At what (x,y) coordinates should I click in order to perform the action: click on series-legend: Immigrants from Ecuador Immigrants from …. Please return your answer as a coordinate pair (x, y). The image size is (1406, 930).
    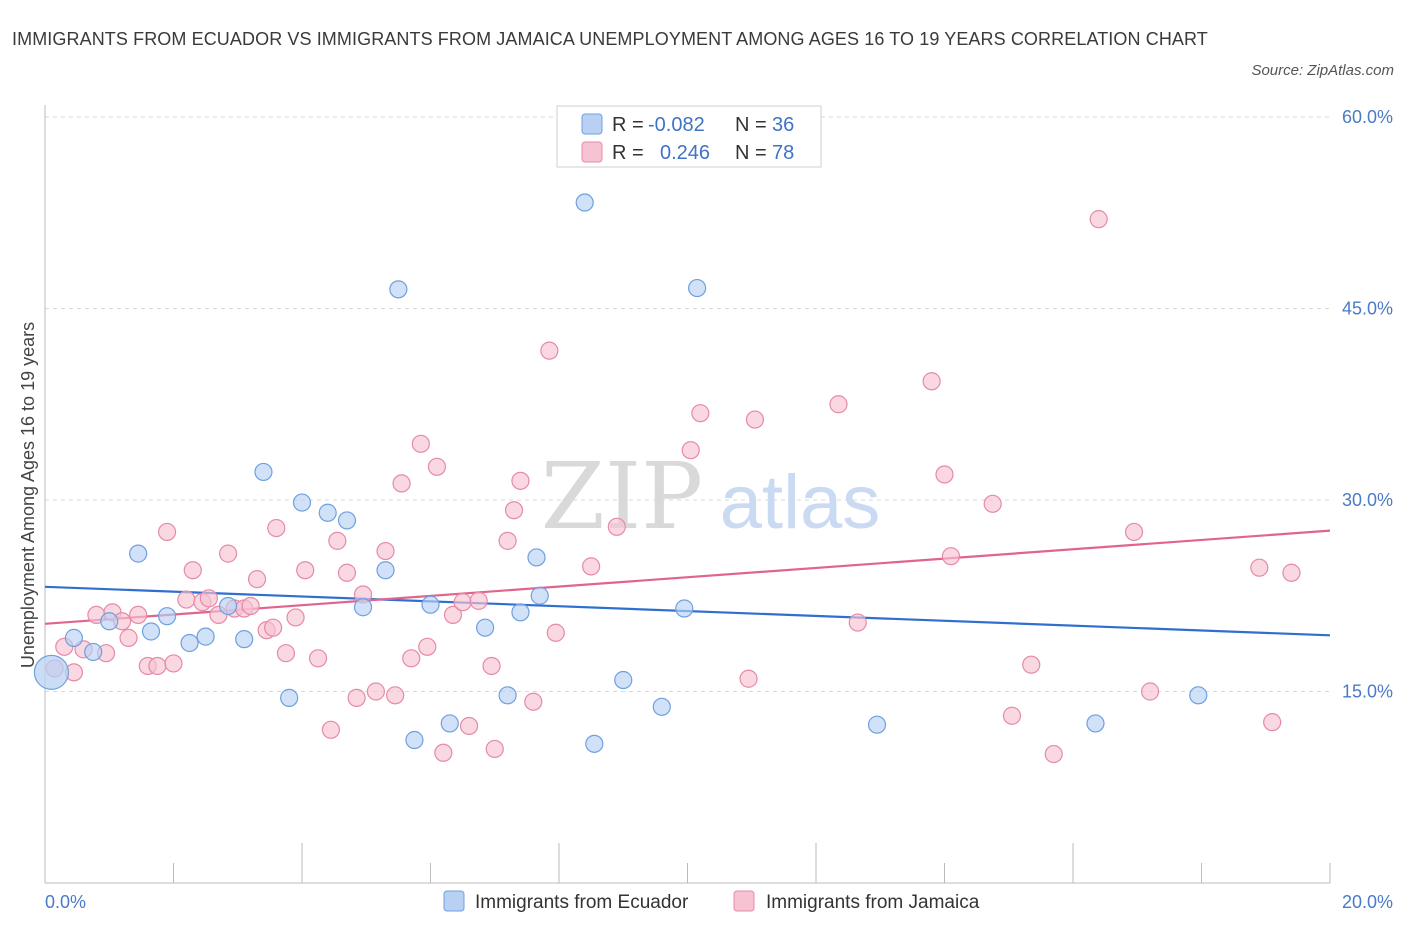
    Looking at the image, I should click on (711, 901).